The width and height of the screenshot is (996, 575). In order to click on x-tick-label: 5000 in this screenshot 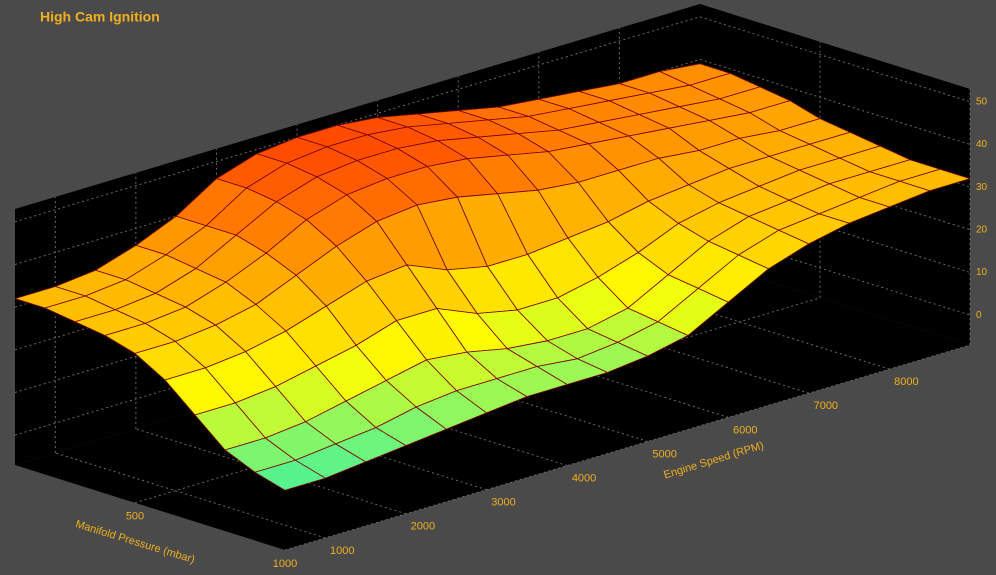, I will do `click(664, 454)`.